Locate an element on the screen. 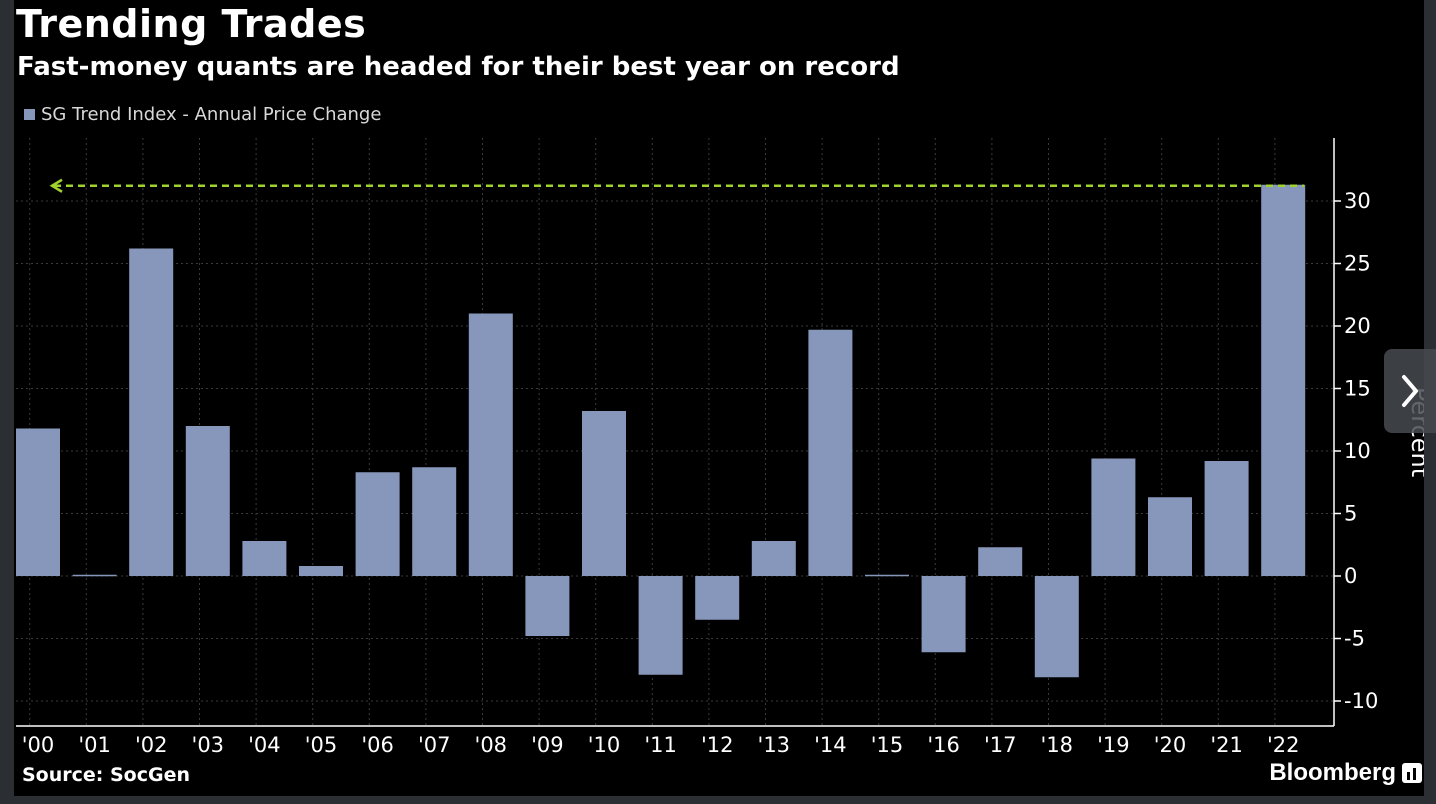  legend-label: SG Trend Index - Annual Price Change is located at coordinates (211, 114).